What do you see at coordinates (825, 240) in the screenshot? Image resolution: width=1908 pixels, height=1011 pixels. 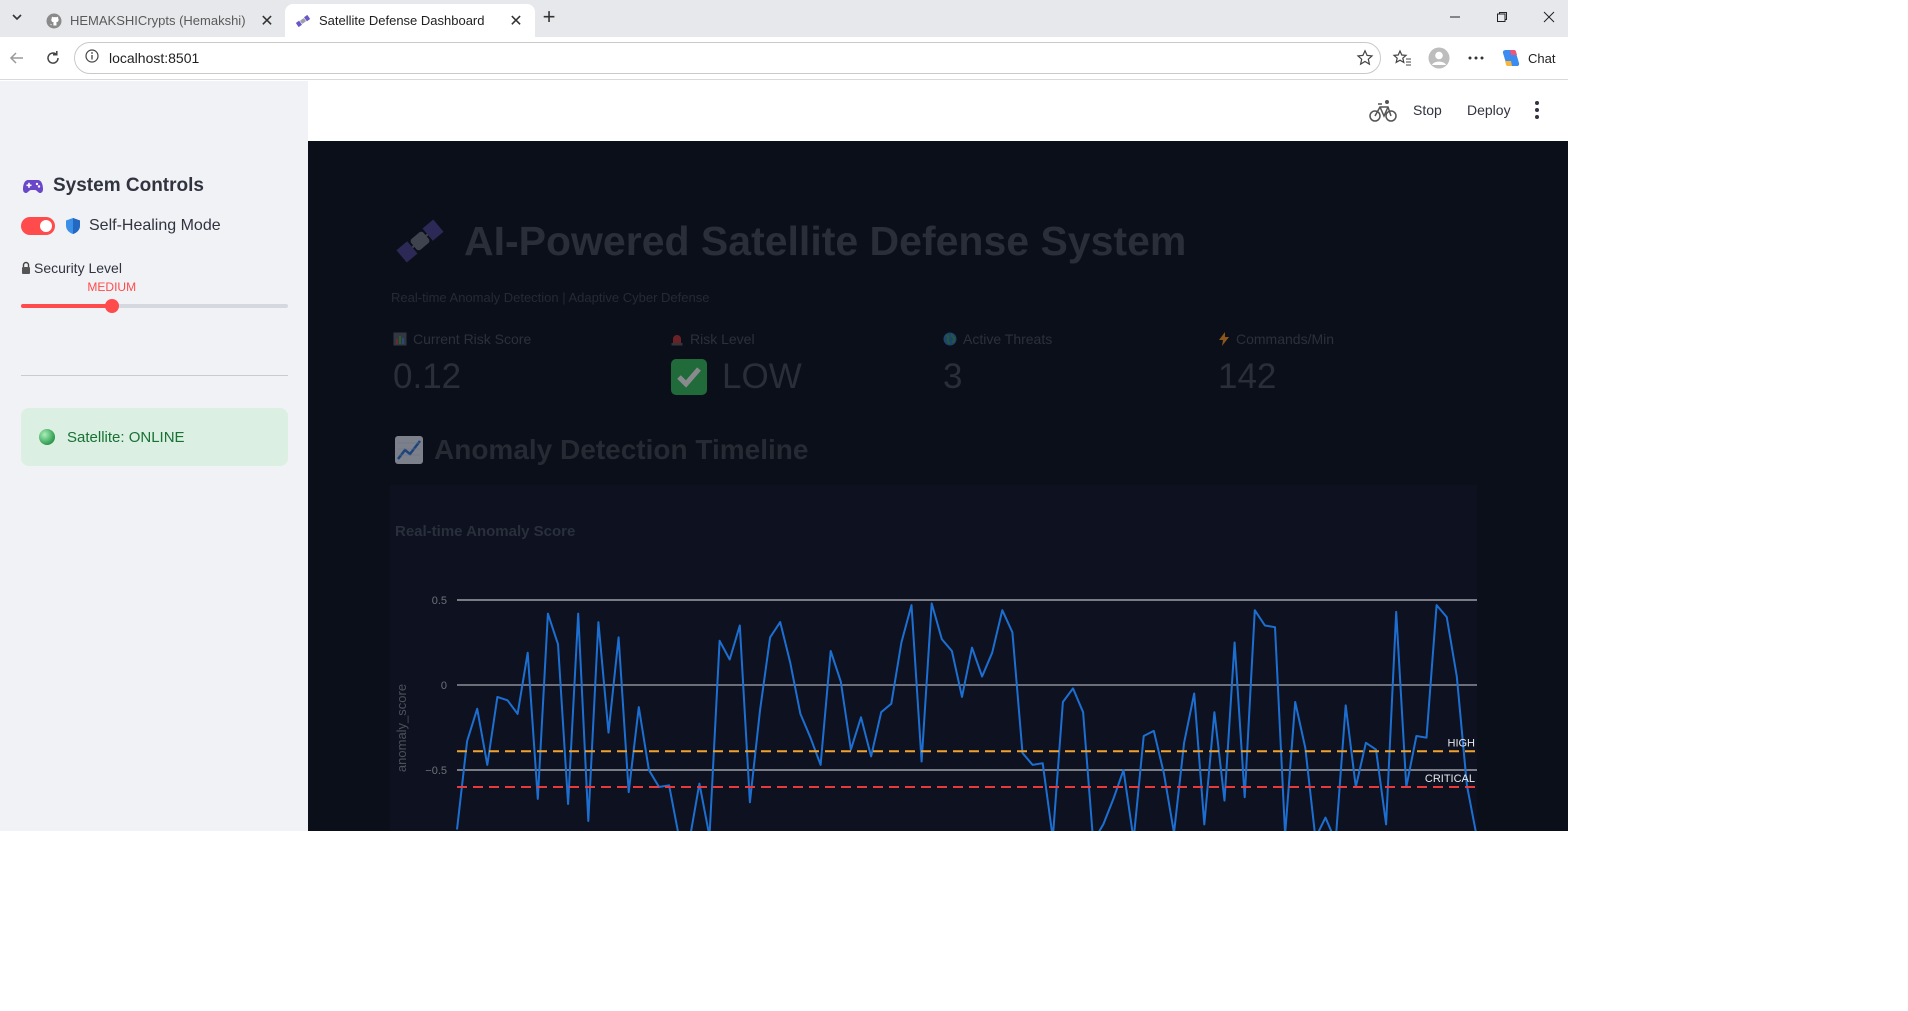 I see `page-title-text: AI-Powered Satellite Defense System` at bounding box center [825, 240].